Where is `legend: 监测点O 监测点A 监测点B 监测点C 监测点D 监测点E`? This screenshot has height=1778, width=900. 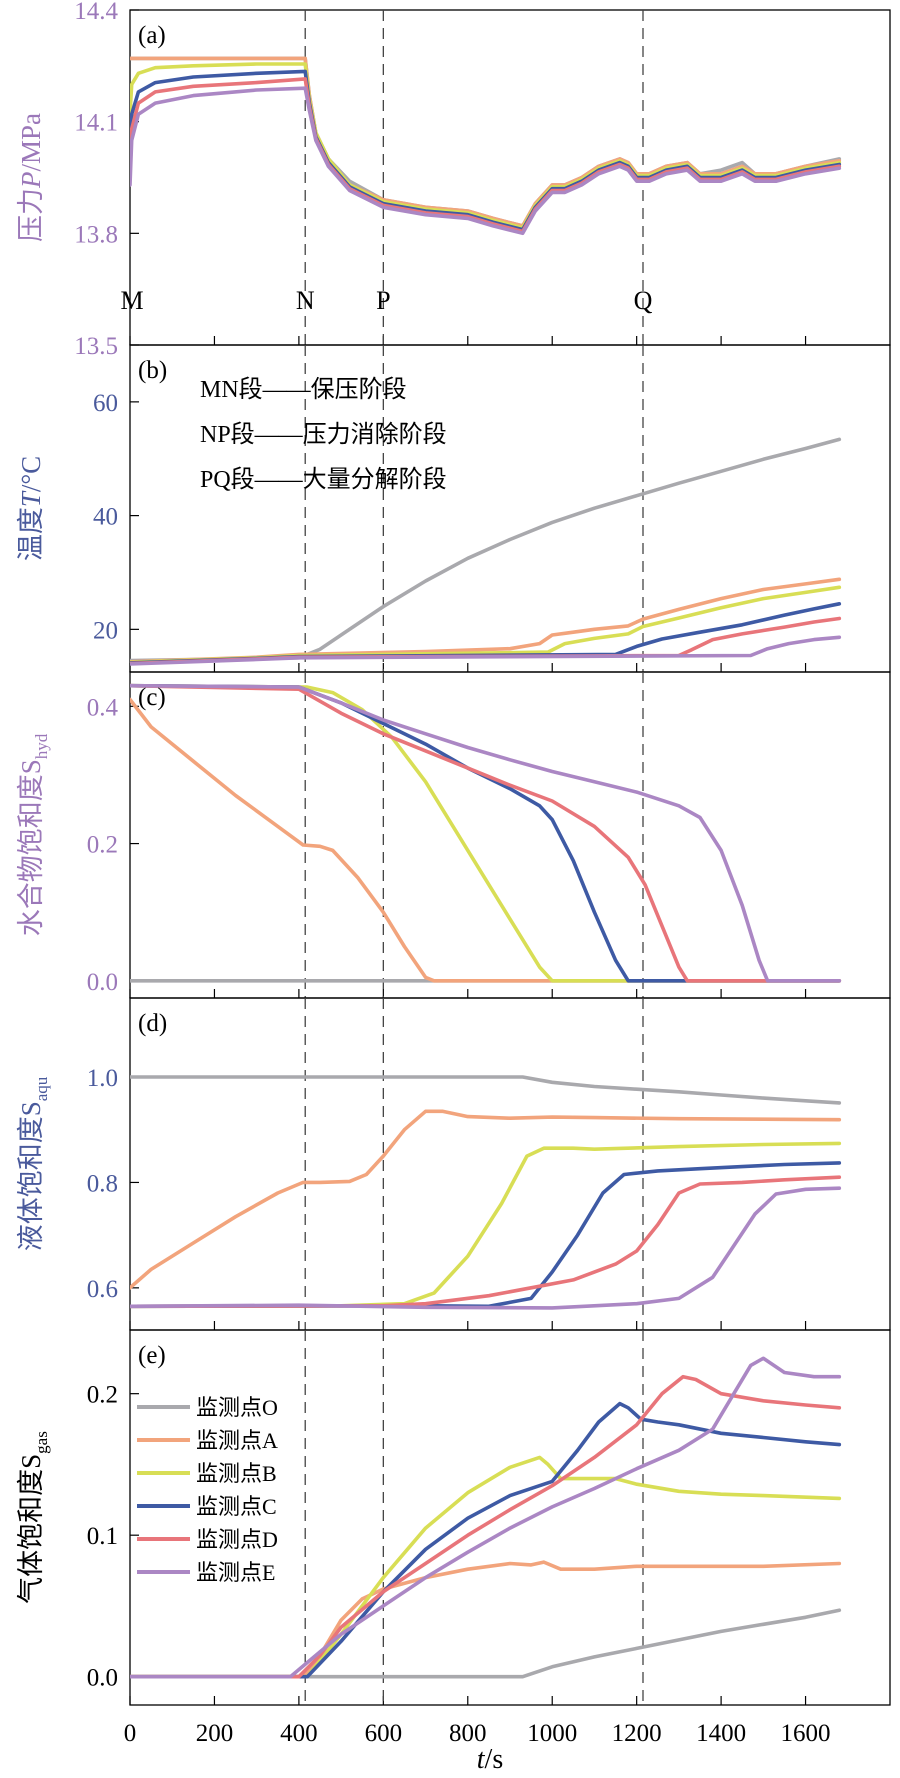
legend: 监测点O 监测点A 监测点B 监测点C 监测点D 监测点E is located at coordinates (207, 1490).